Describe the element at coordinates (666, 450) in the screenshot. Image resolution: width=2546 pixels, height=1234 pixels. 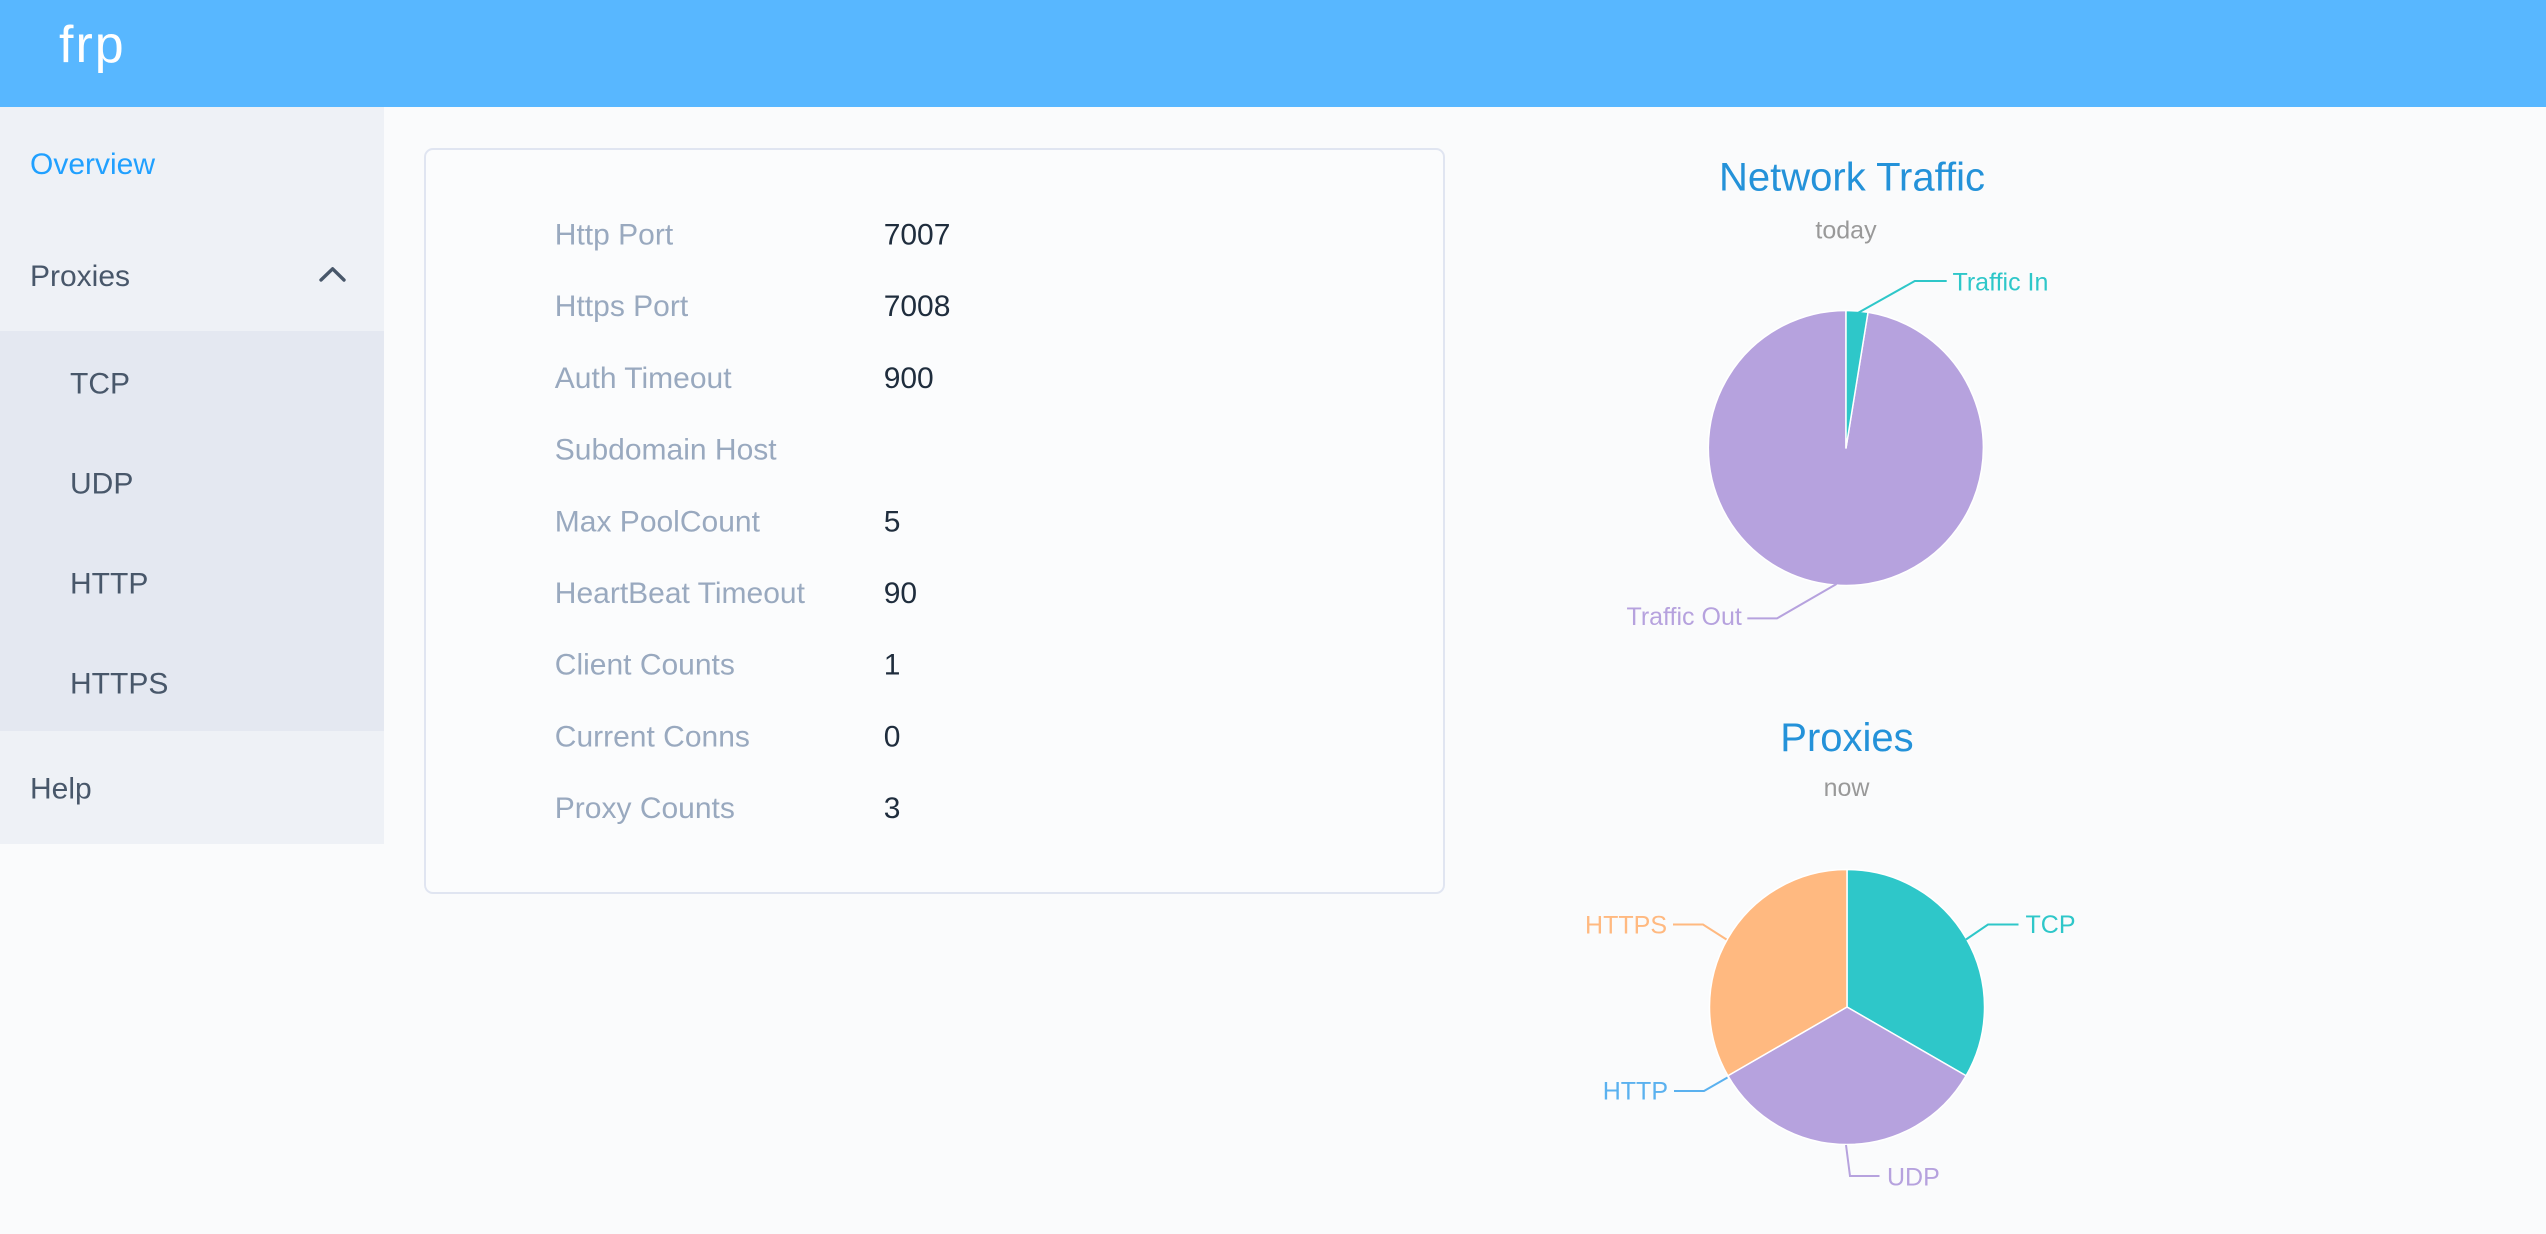
I see `svg-text: Subdomain Host` at that location.